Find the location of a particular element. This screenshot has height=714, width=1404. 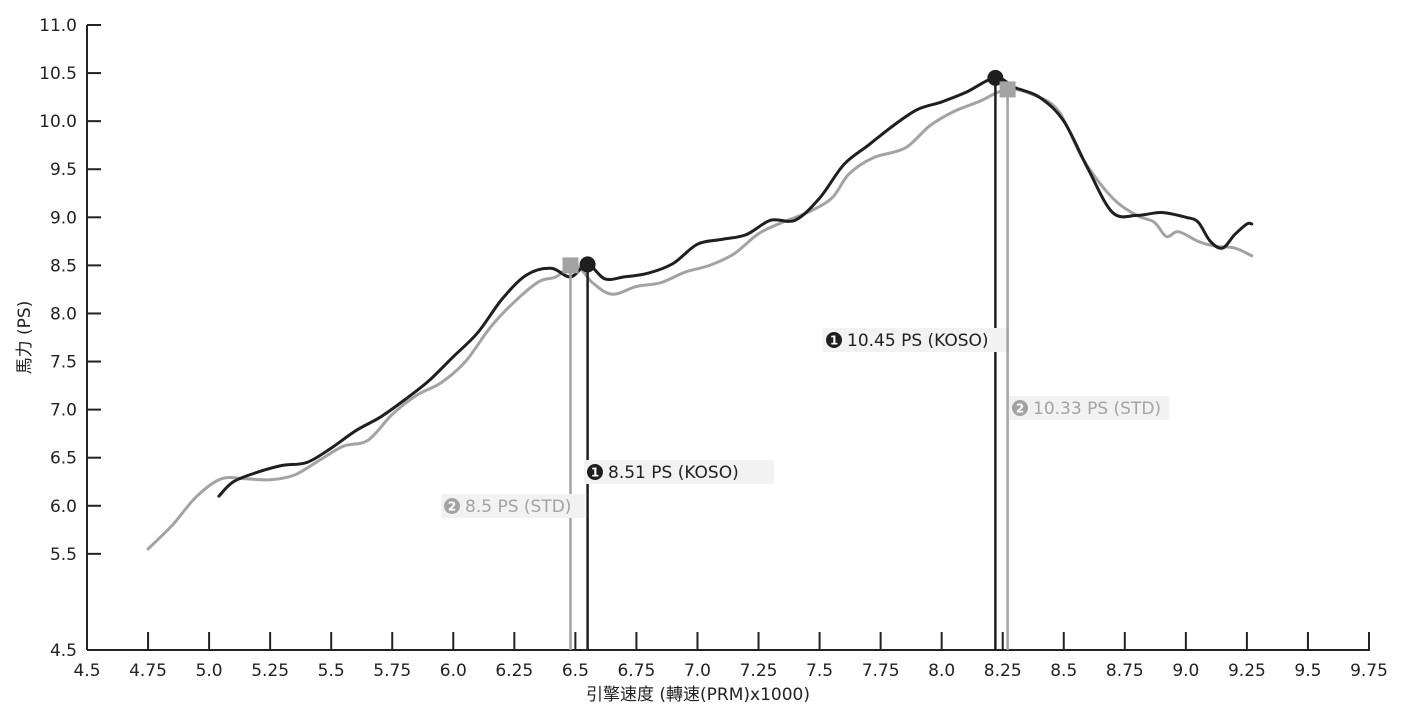

y-tick-label: 6.0 is located at coordinates (63, 507).